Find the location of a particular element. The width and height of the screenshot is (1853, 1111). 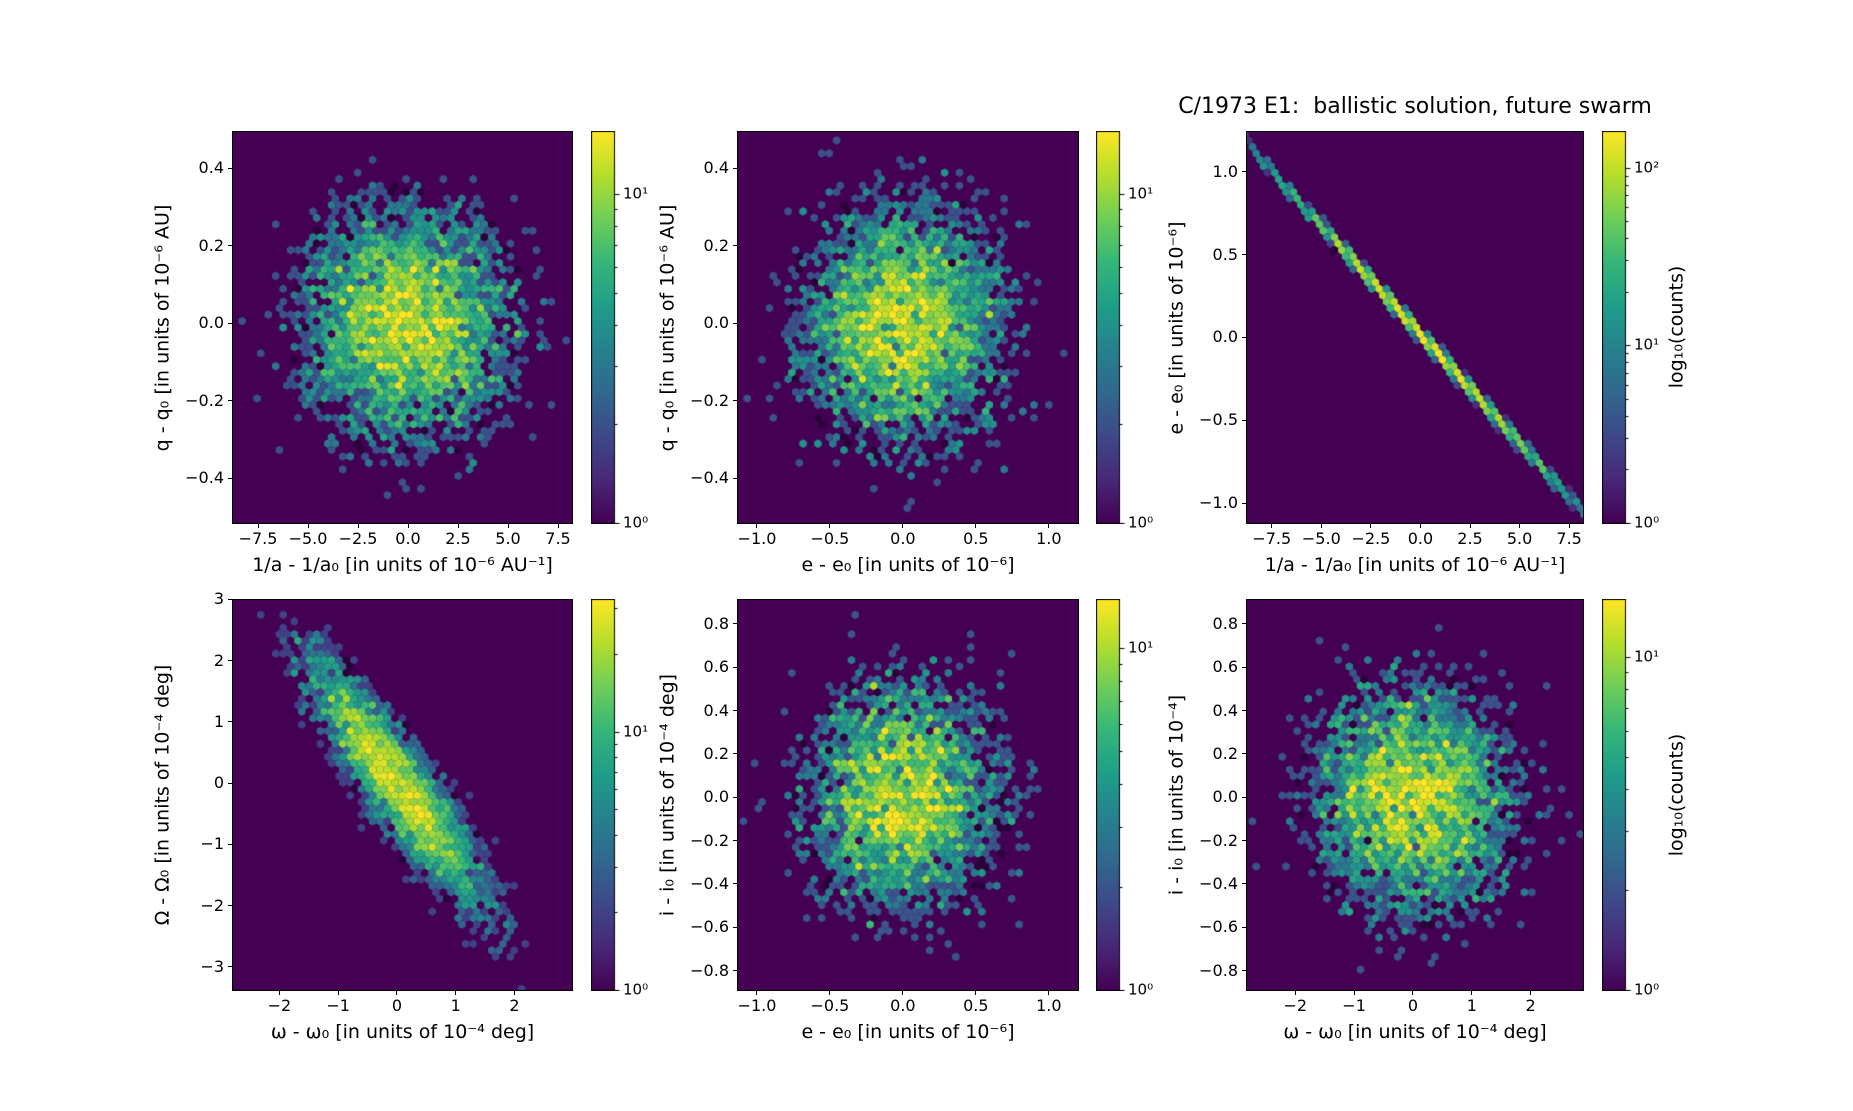

x-tick-label: 2.5 is located at coordinates (458, 538).